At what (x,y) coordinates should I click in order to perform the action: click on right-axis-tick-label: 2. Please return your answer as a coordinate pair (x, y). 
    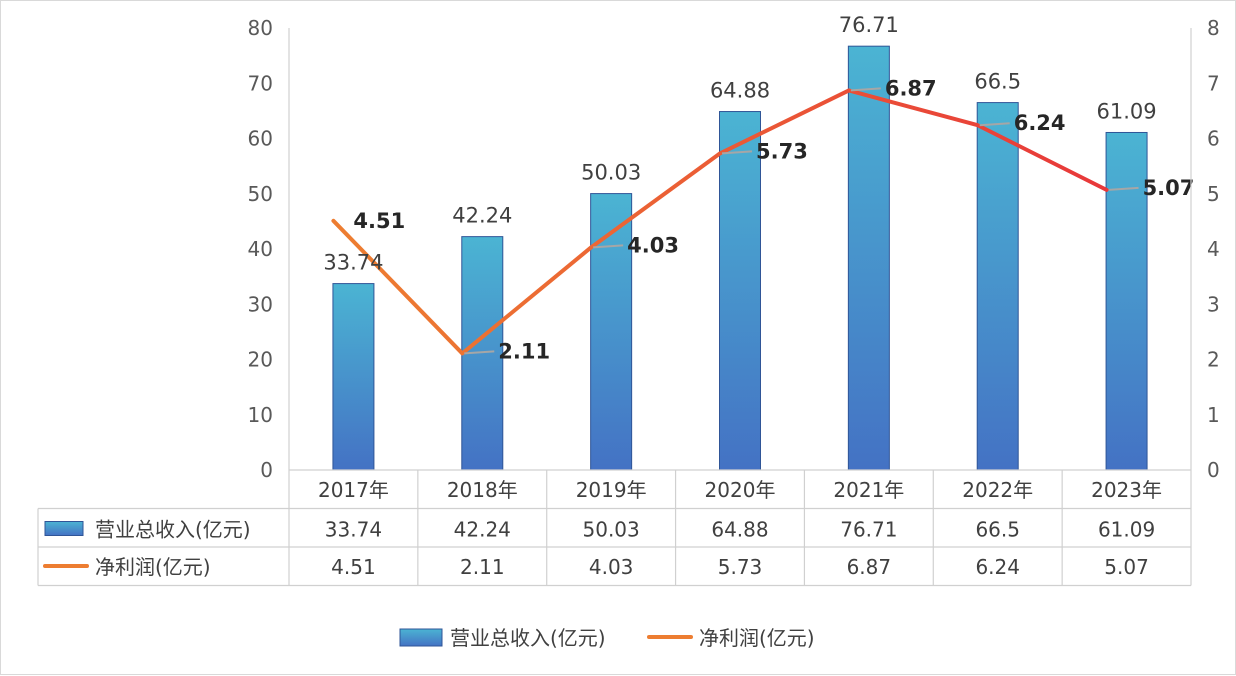
    Looking at the image, I should click on (1213, 360).